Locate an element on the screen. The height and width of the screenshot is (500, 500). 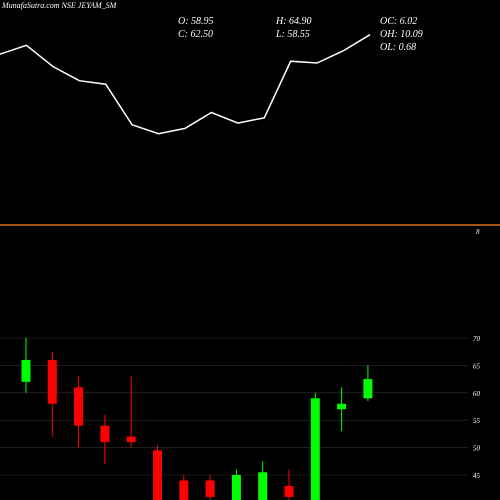
oc-value: OC: 6.02 is located at coordinates (399, 21).